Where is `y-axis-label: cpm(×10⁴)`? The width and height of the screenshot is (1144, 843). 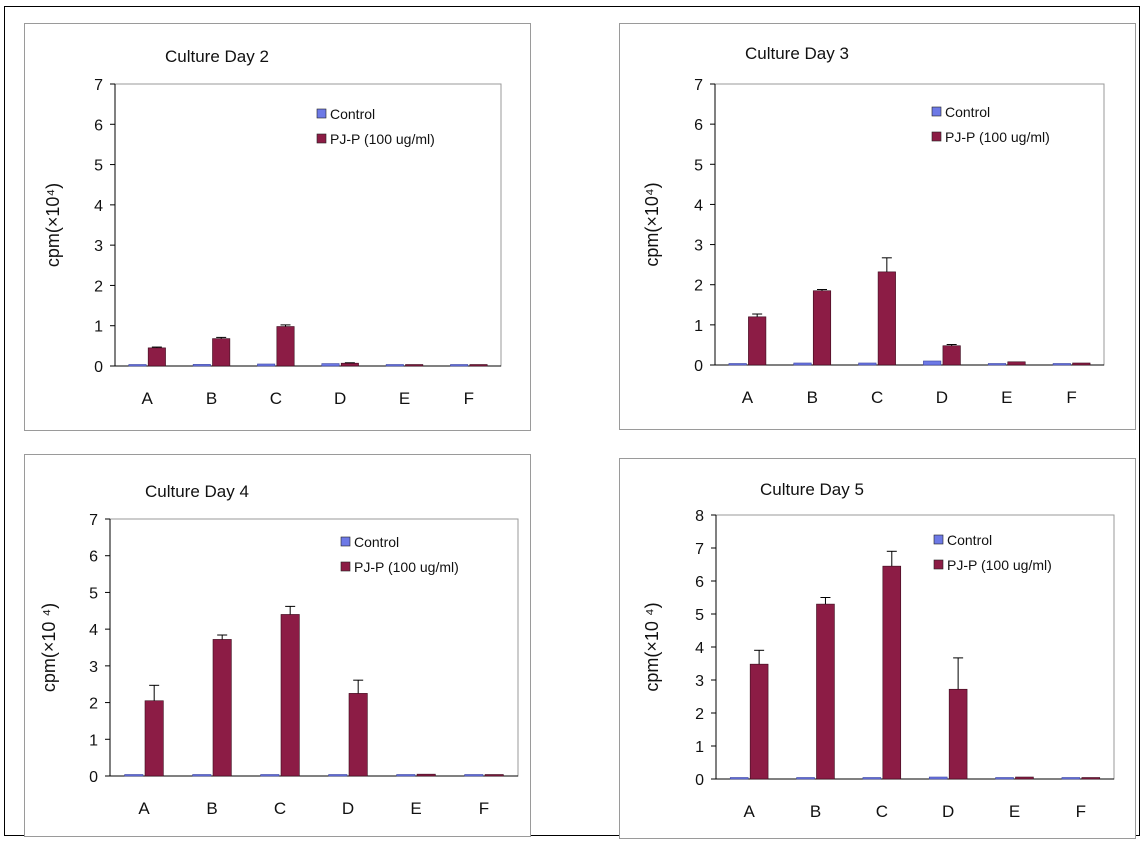 y-axis-label: cpm(×10⁴) is located at coordinates (652, 224).